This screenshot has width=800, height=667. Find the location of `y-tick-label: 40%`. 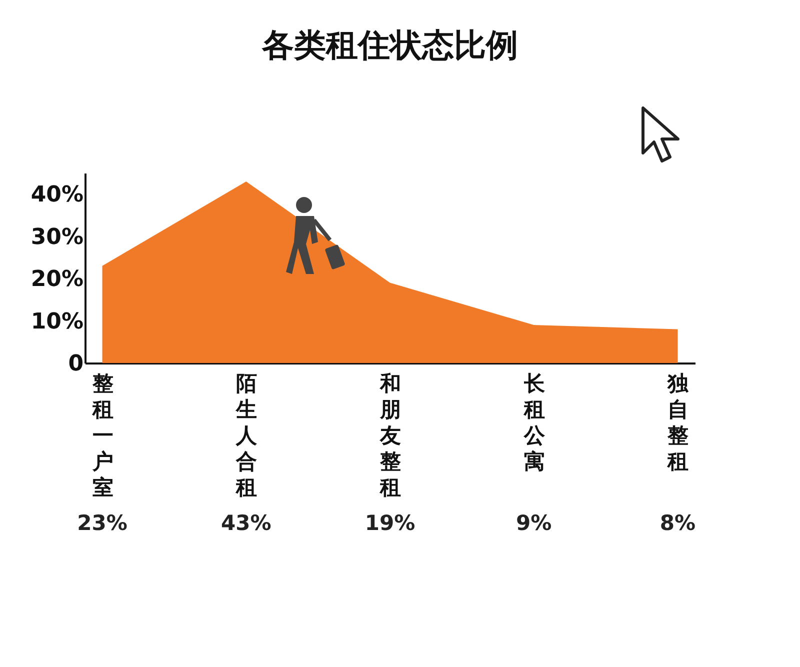

y-tick-label: 40% is located at coordinates (57, 195).